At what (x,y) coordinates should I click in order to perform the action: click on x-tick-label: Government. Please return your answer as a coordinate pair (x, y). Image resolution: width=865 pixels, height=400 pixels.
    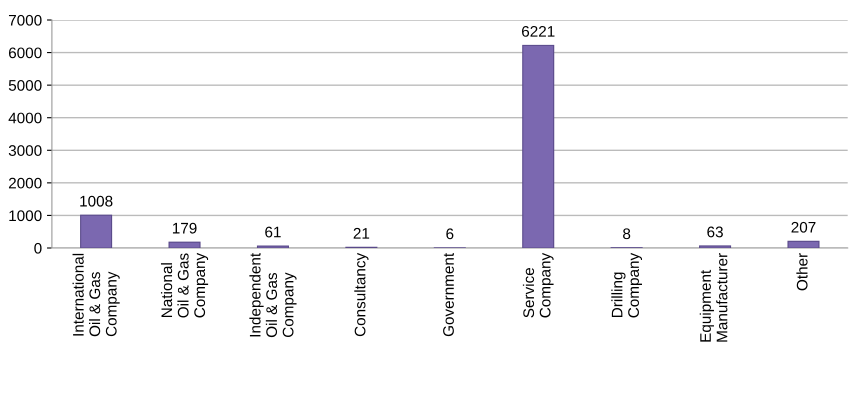
    Looking at the image, I should click on (448, 294).